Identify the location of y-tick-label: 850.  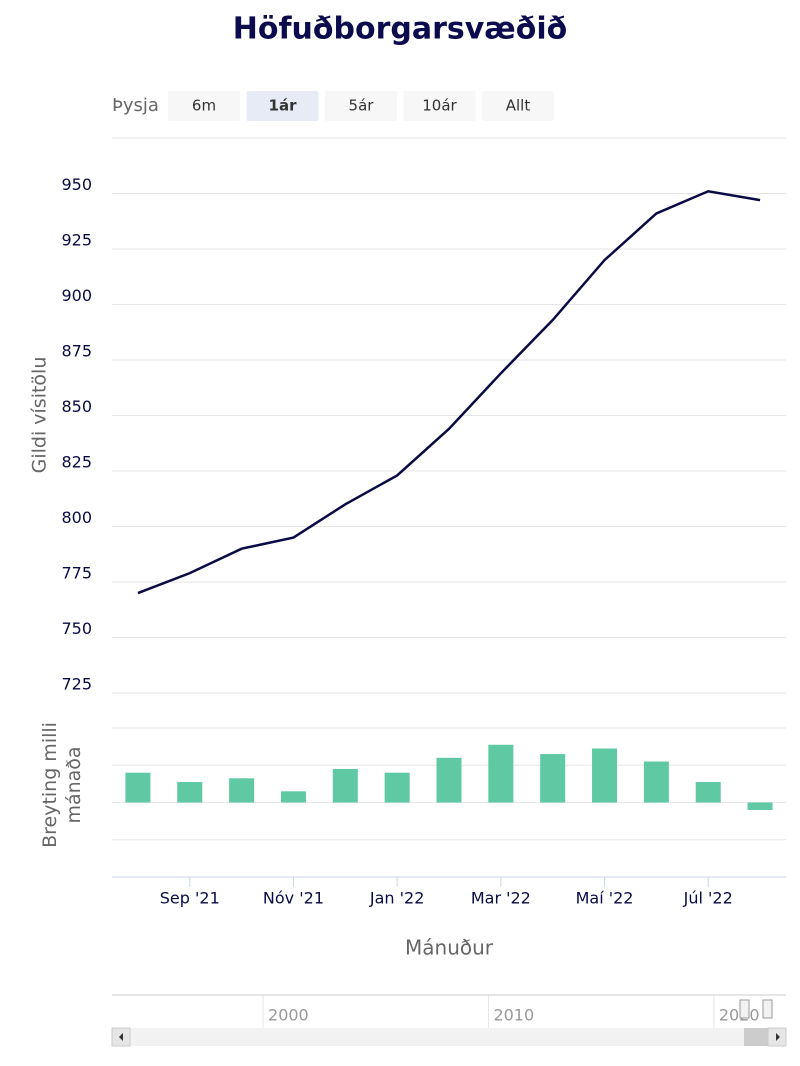
(76, 406).